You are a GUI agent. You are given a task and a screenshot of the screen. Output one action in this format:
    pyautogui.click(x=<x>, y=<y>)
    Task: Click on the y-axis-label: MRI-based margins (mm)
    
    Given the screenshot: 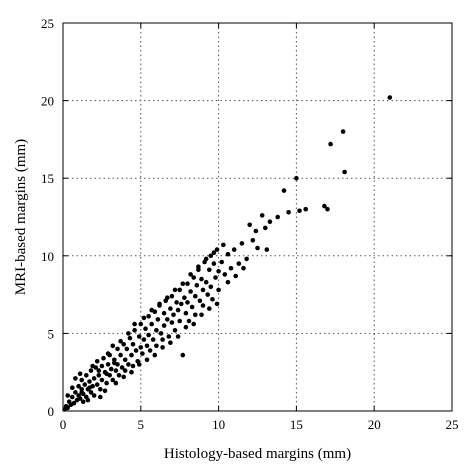 What is the action you would take?
    pyautogui.click(x=21, y=217)
    